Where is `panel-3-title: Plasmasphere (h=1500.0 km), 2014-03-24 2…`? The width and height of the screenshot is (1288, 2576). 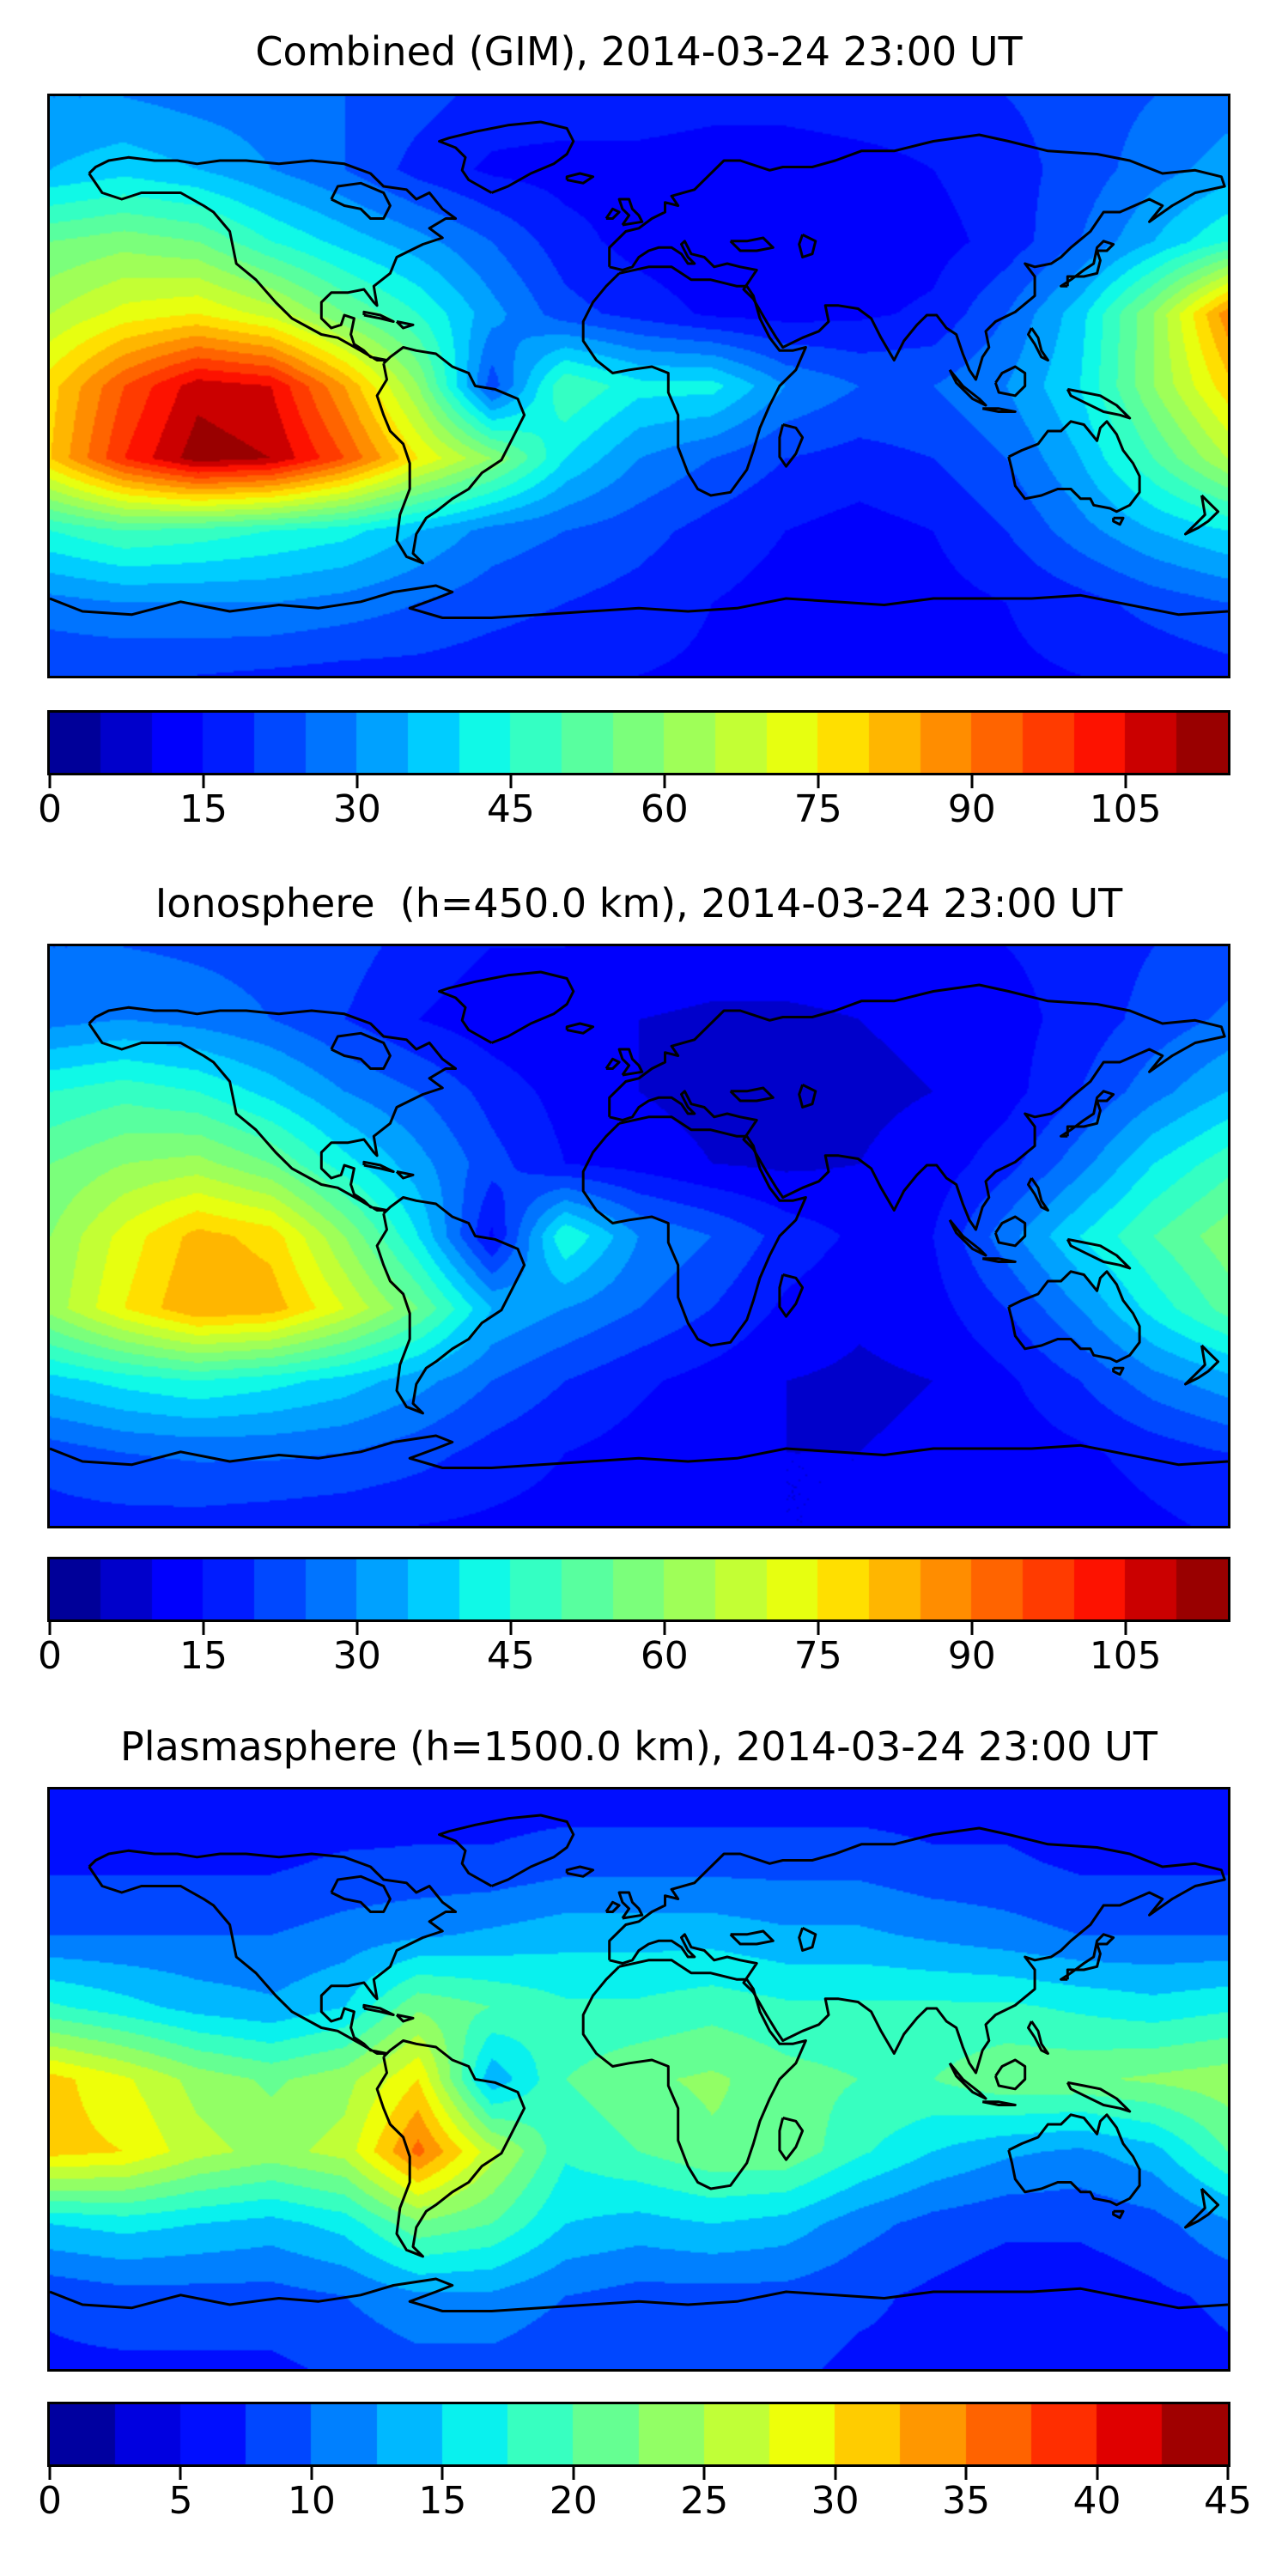
panel-3-title: Plasmasphere (h=1500.0 km), 2014-03-24 2… is located at coordinates (638, 1747).